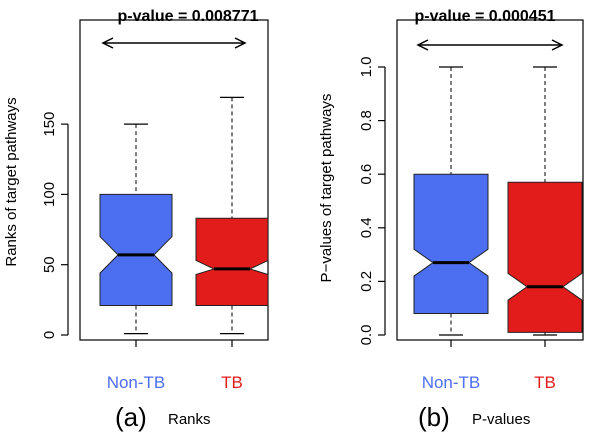  What do you see at coordinates (49, 194) in the screenshot?
I see `y-tick-label: 100` at bounding box center [49, 194].